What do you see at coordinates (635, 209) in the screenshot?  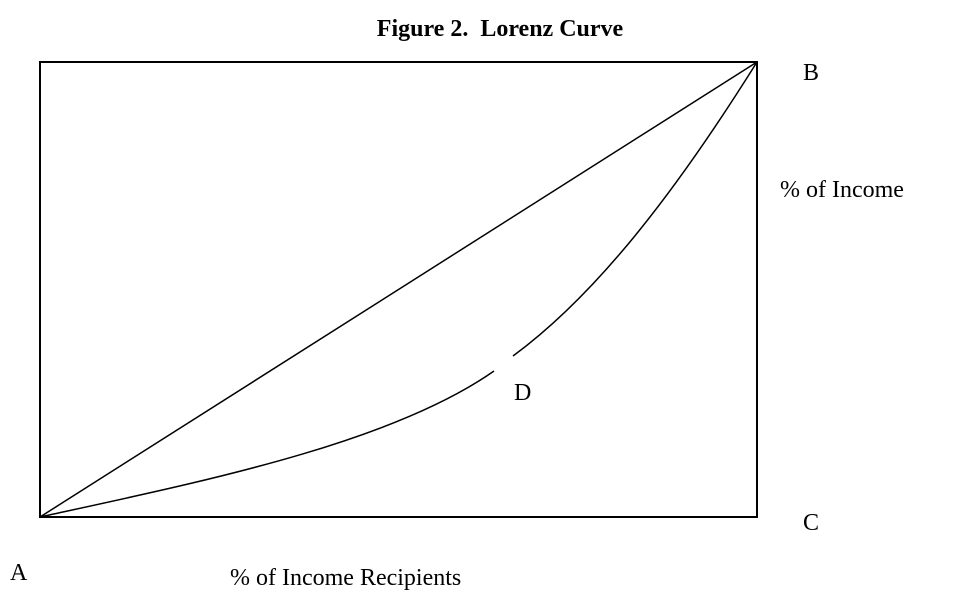 I see `lorenz-curve-upper` at bounding box center [635, 209].